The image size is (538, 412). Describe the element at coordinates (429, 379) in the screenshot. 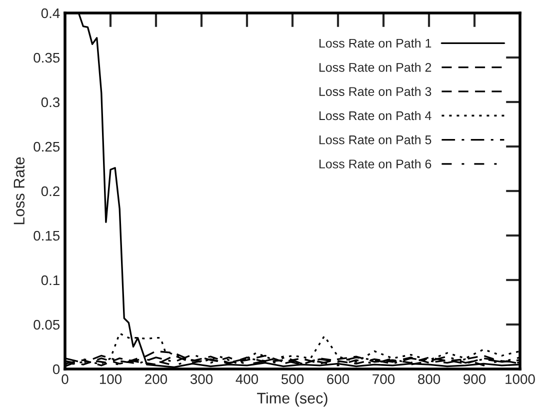

I see `x-tick-label: 800` at that location.